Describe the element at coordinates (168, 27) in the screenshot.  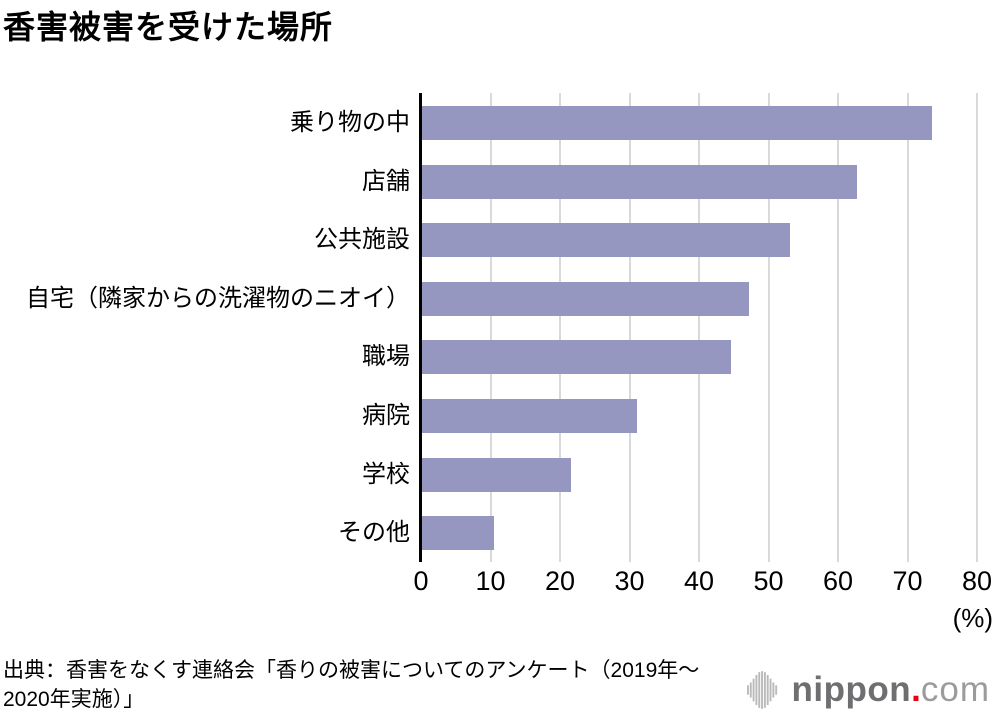
I see `chart-title: 香害被害を受けた場所` at that location.